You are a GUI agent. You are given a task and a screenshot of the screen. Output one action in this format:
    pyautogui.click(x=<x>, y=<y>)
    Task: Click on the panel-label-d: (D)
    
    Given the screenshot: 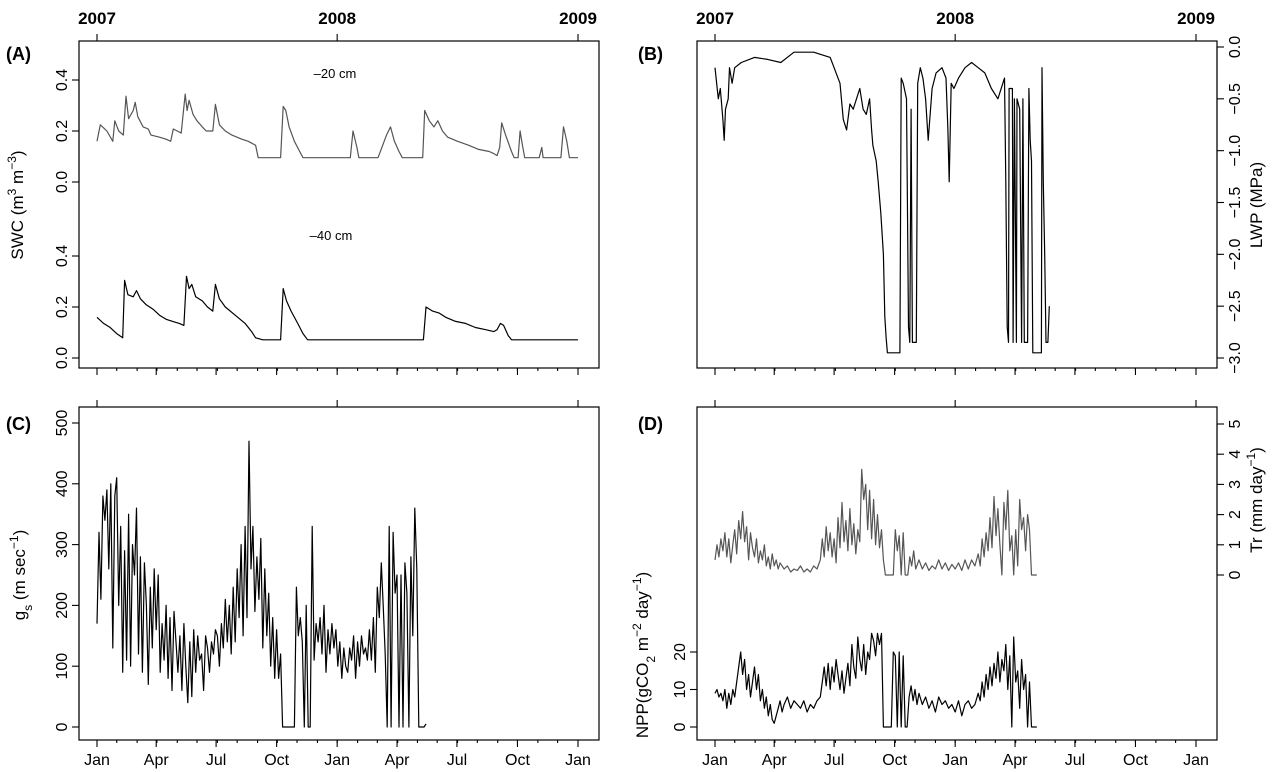 What is the action you would take?
    pyautogui.click(x=650, y=424)
    